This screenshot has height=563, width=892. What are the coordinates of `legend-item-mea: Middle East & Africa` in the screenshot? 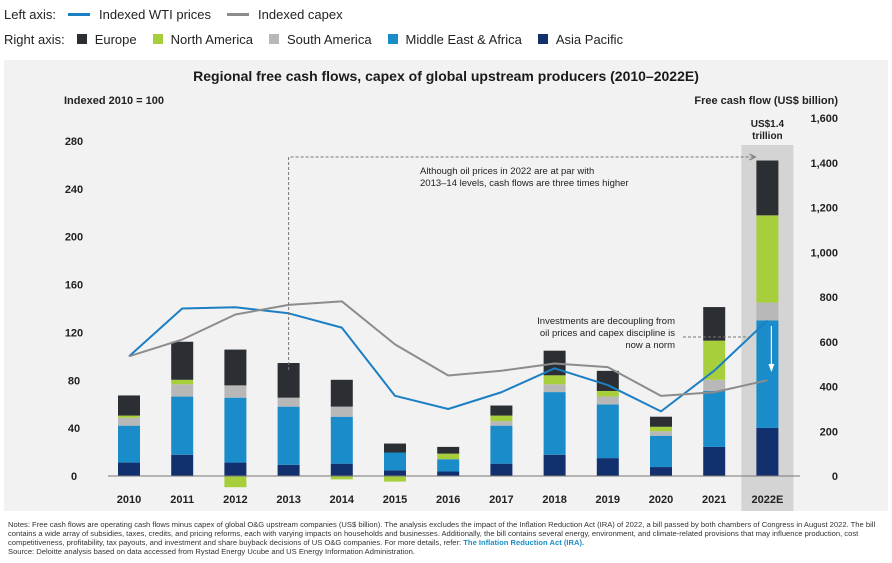 It's located at (454, 39).